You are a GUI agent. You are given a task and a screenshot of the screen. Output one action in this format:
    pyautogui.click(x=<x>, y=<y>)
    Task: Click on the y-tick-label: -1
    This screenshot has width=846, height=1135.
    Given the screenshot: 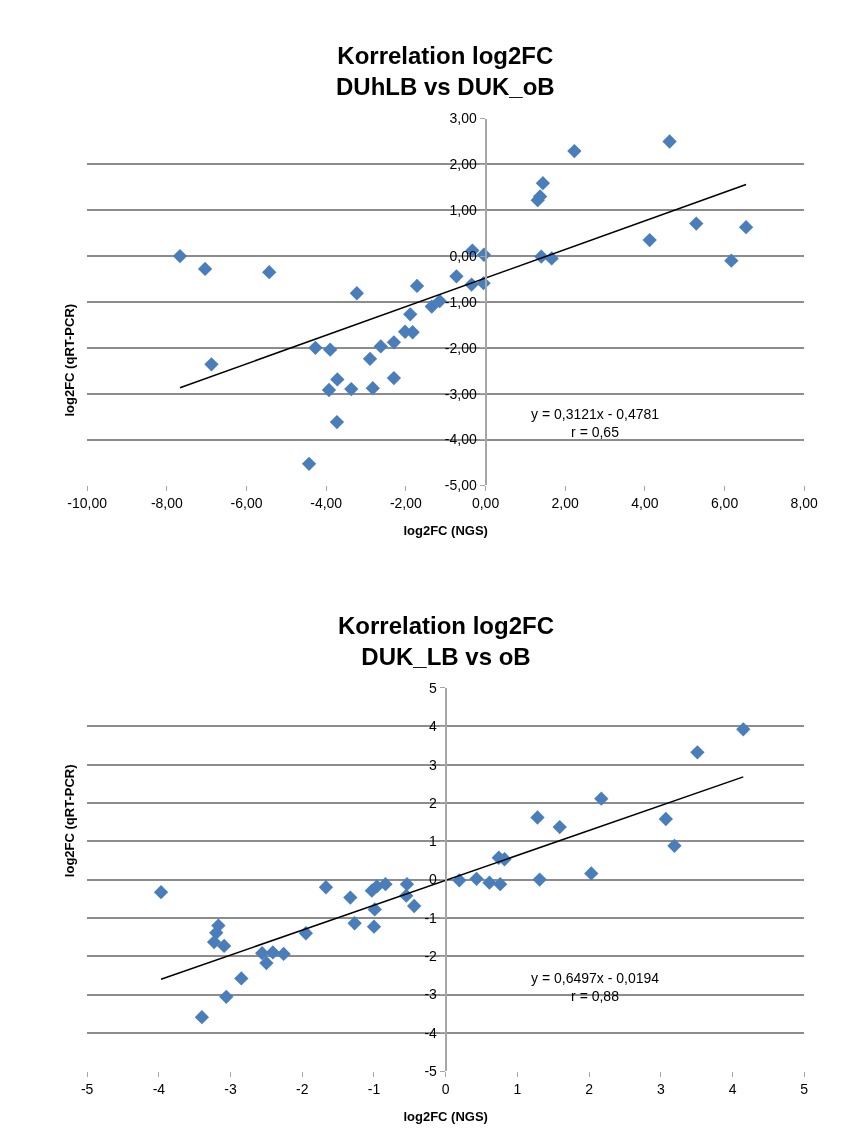 What is the action you would take?
    pyautogui.click(x=431, y=917)
    